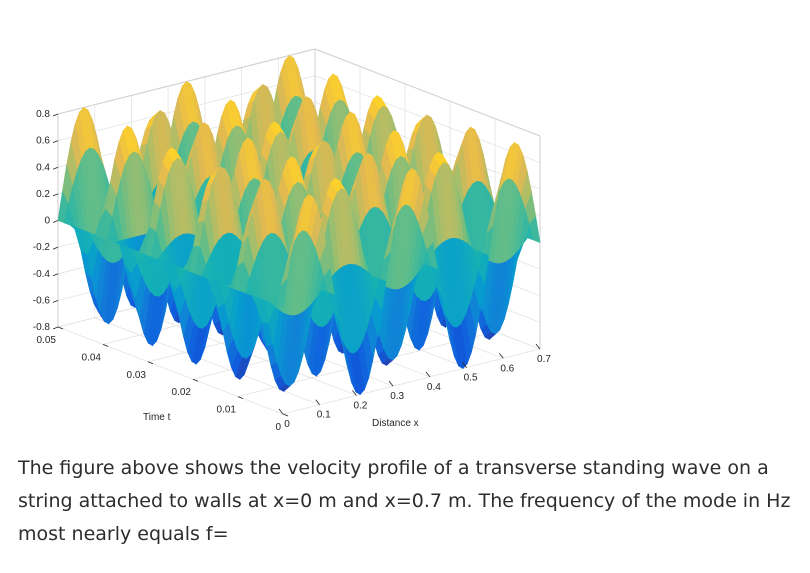  What do you see at coordinates (92, 357) in the screenshot?
I see `y-tick-label: 0.04` at bounding box center [92, 357].